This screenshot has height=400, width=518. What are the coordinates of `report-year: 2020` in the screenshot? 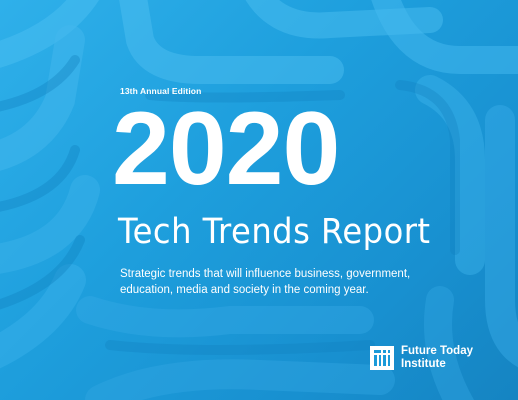 It's located at (226, 149).